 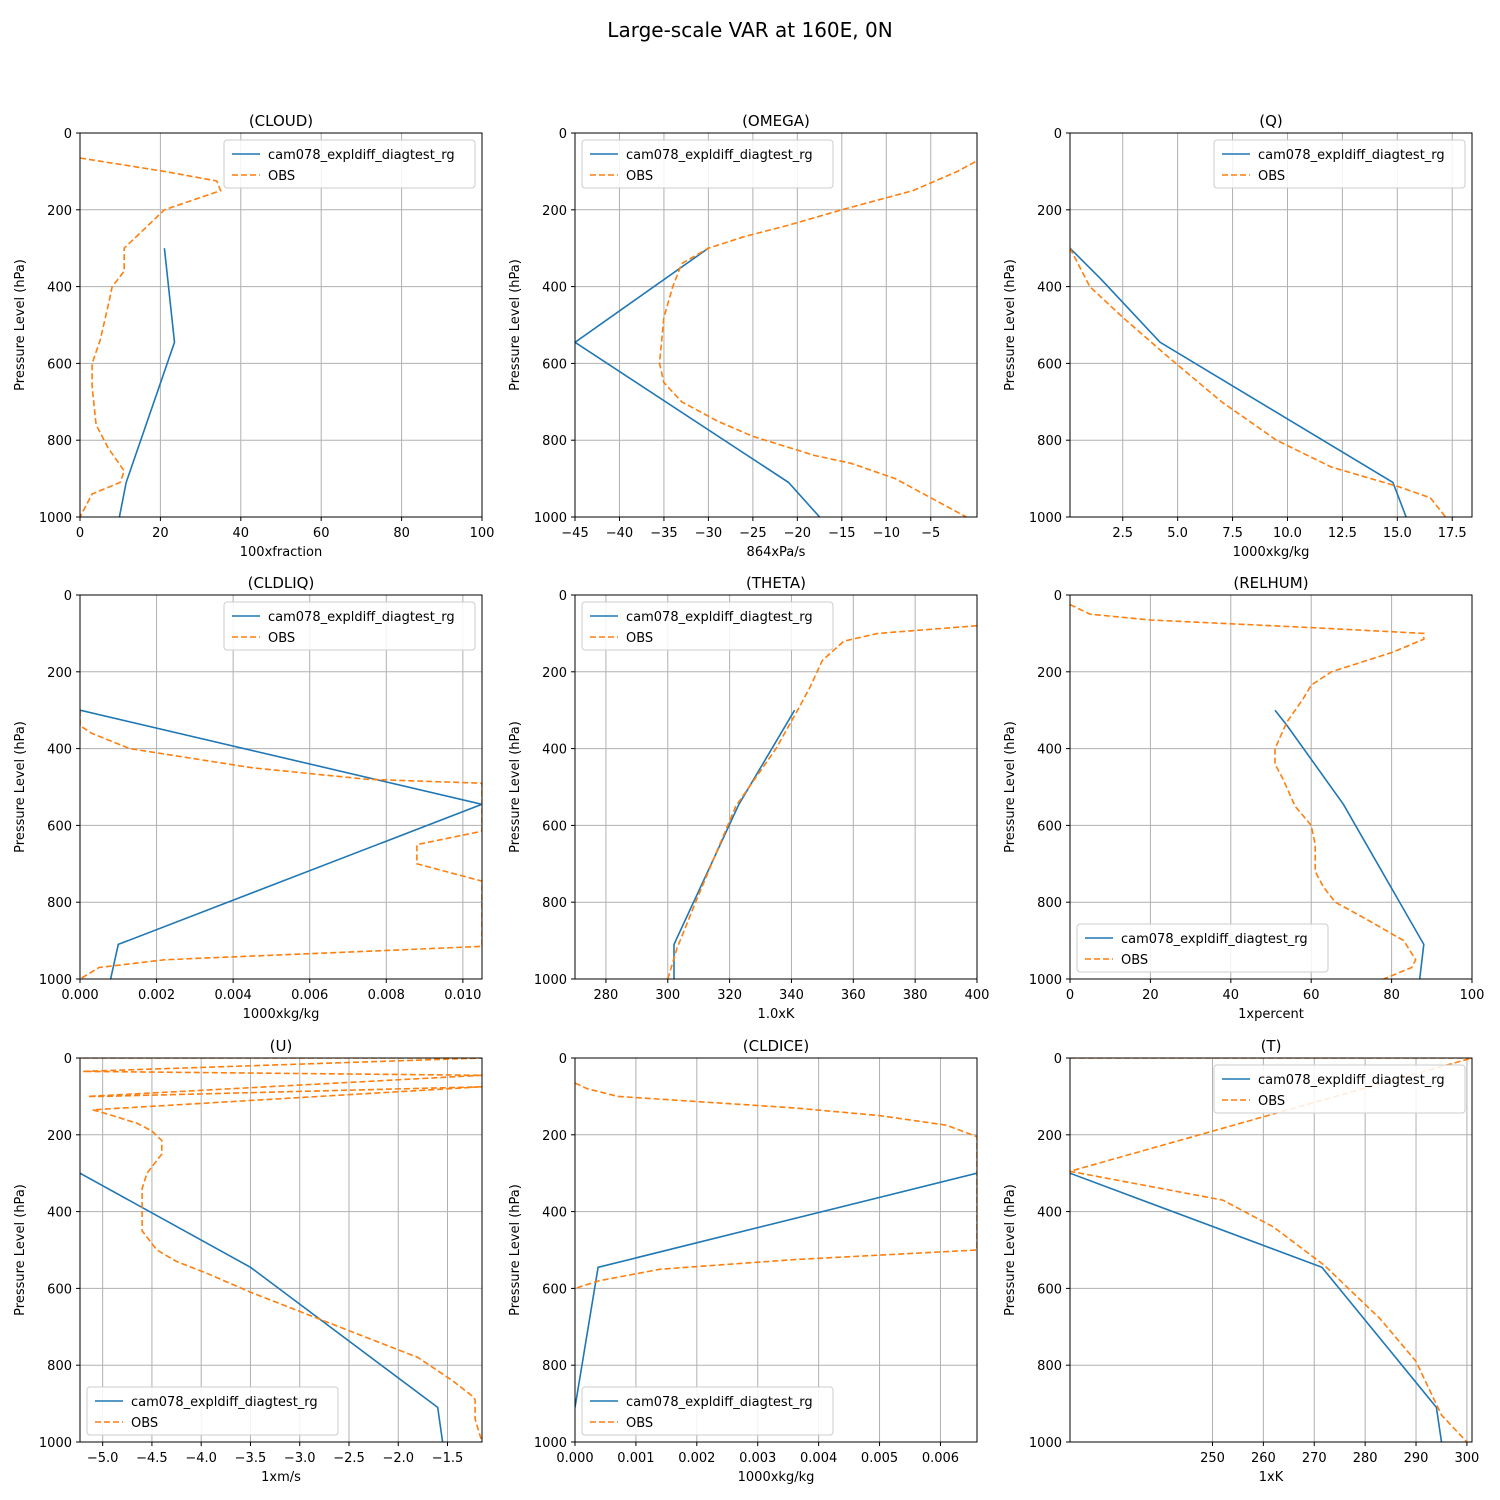 I want to click on x-tick-label: −3.0, so click(x=300, y=1458).